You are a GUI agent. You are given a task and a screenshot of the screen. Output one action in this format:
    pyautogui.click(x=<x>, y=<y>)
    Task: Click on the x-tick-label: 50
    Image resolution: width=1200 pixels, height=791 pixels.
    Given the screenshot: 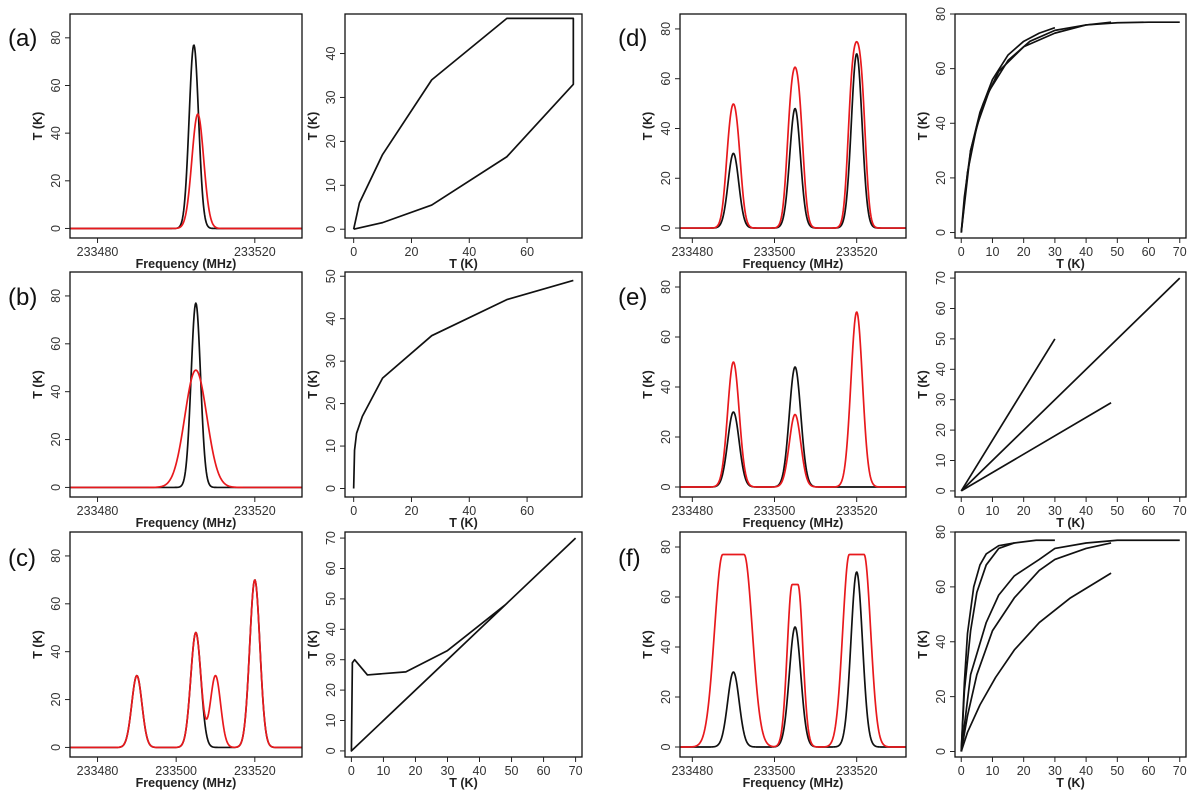 What is the action you would take?
    pyautogui.click(x=1117, y=511)
    